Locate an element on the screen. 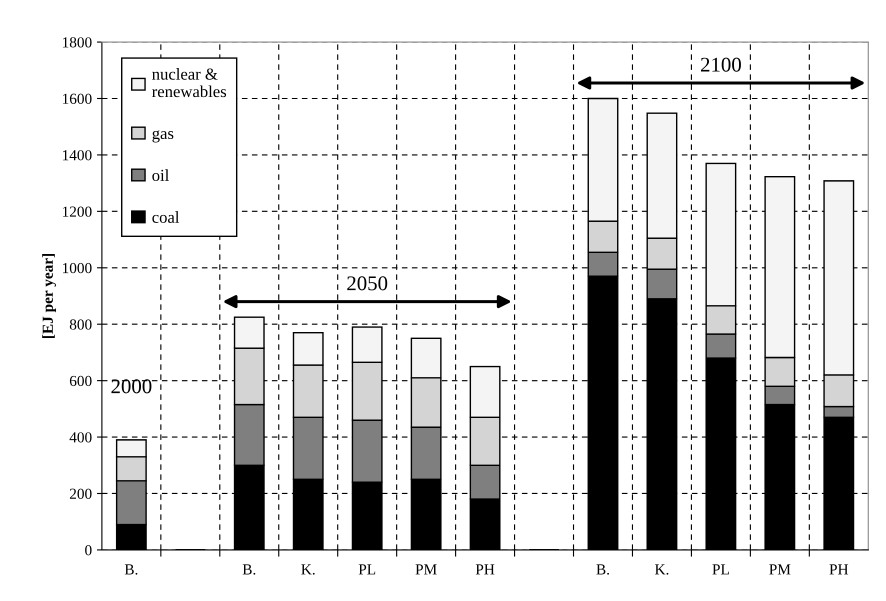 The height and width of the screenshot is (601, 886). y-tick-label: 1200 is located at coordinates (77, 211).